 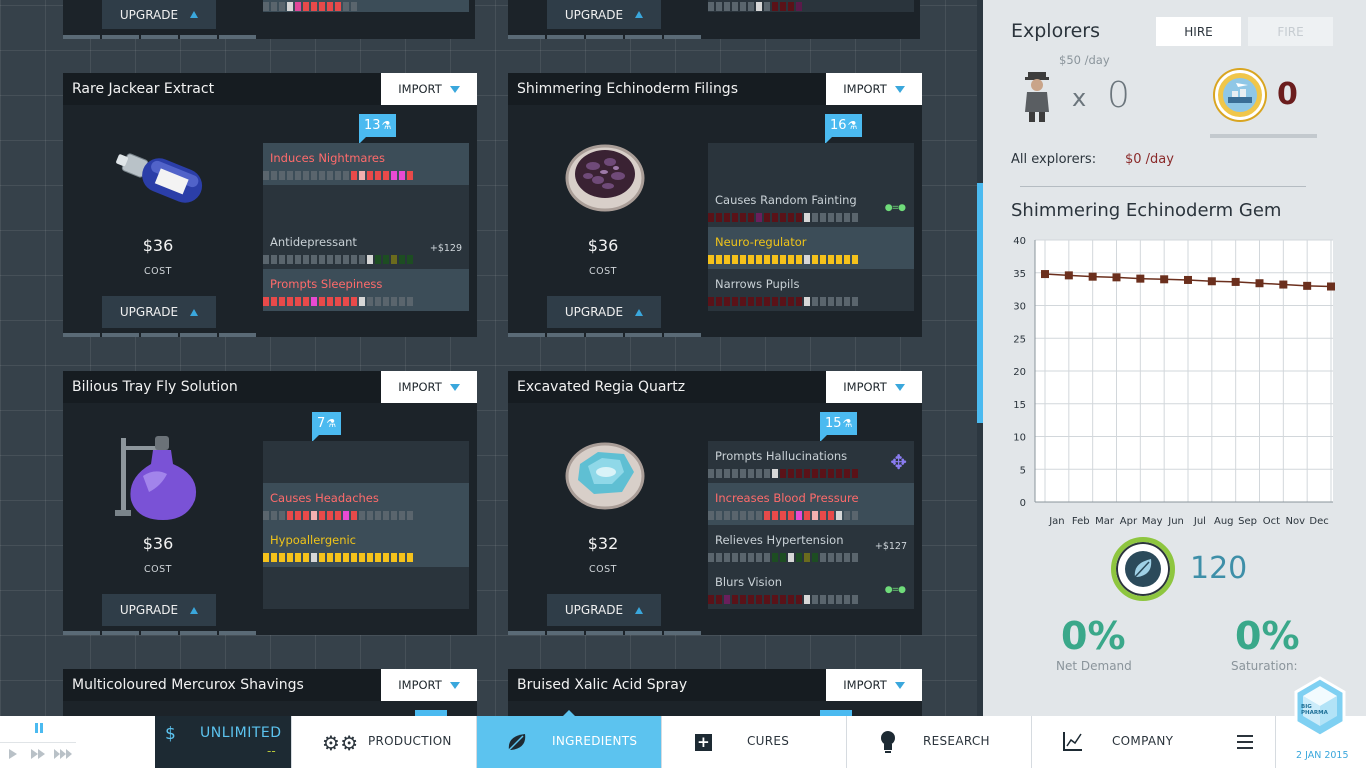 I want to click on saturation-value: 0%, so click(x=1267, y=636).